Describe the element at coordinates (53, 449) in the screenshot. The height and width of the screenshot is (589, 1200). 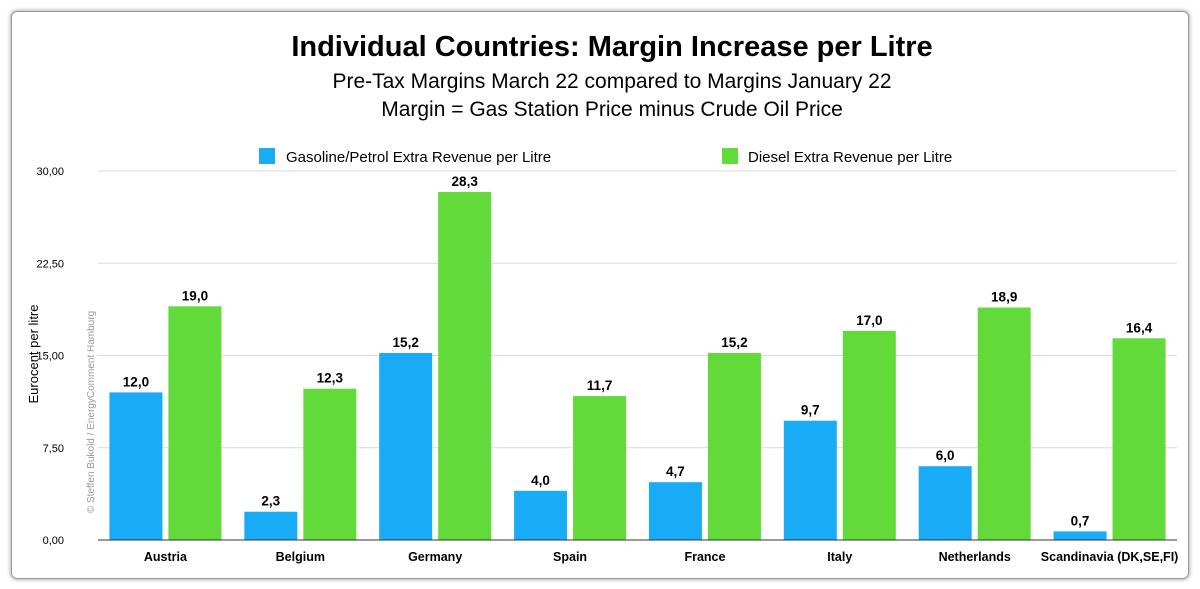
I see `y-tick-label: 7,50` at that location.